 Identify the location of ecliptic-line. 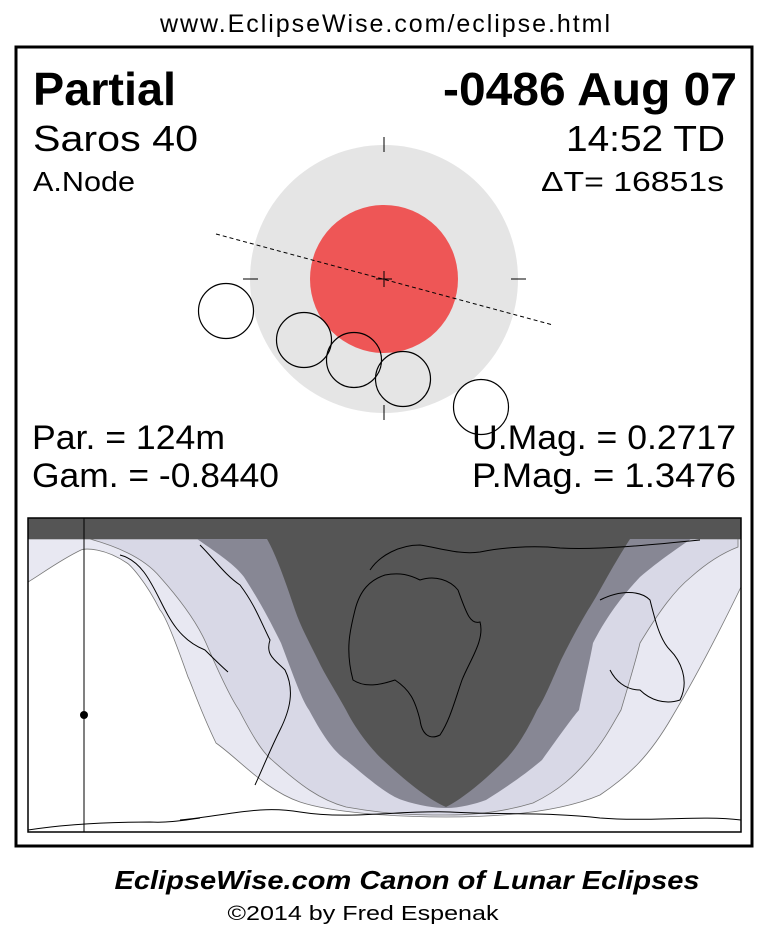
(384, 279).